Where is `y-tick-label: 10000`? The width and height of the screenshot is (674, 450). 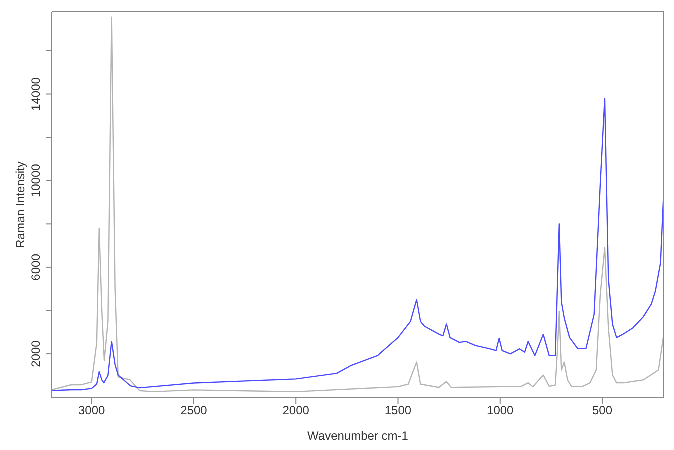 y-tick-label: 10000 is located at coordinates (36, 181).